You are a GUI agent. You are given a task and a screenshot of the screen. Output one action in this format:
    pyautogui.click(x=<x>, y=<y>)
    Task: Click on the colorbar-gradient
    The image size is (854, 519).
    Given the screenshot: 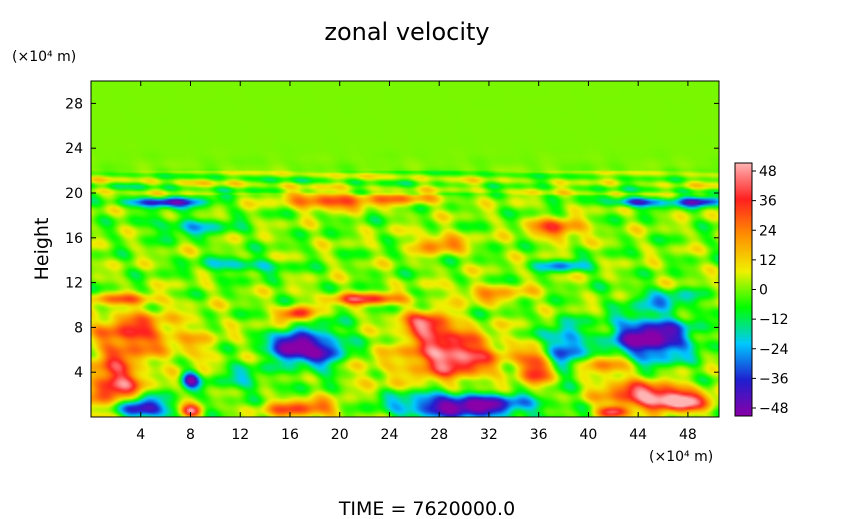 What is the action you would take?
    pyautogui.click(x=743, y=289)
    